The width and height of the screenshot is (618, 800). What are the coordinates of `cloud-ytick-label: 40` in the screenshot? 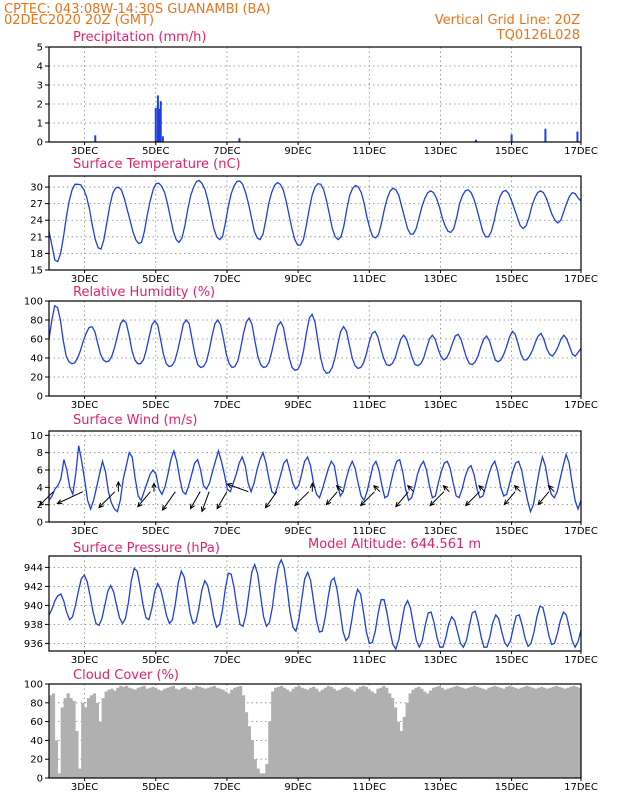 It's located at (36, 741).